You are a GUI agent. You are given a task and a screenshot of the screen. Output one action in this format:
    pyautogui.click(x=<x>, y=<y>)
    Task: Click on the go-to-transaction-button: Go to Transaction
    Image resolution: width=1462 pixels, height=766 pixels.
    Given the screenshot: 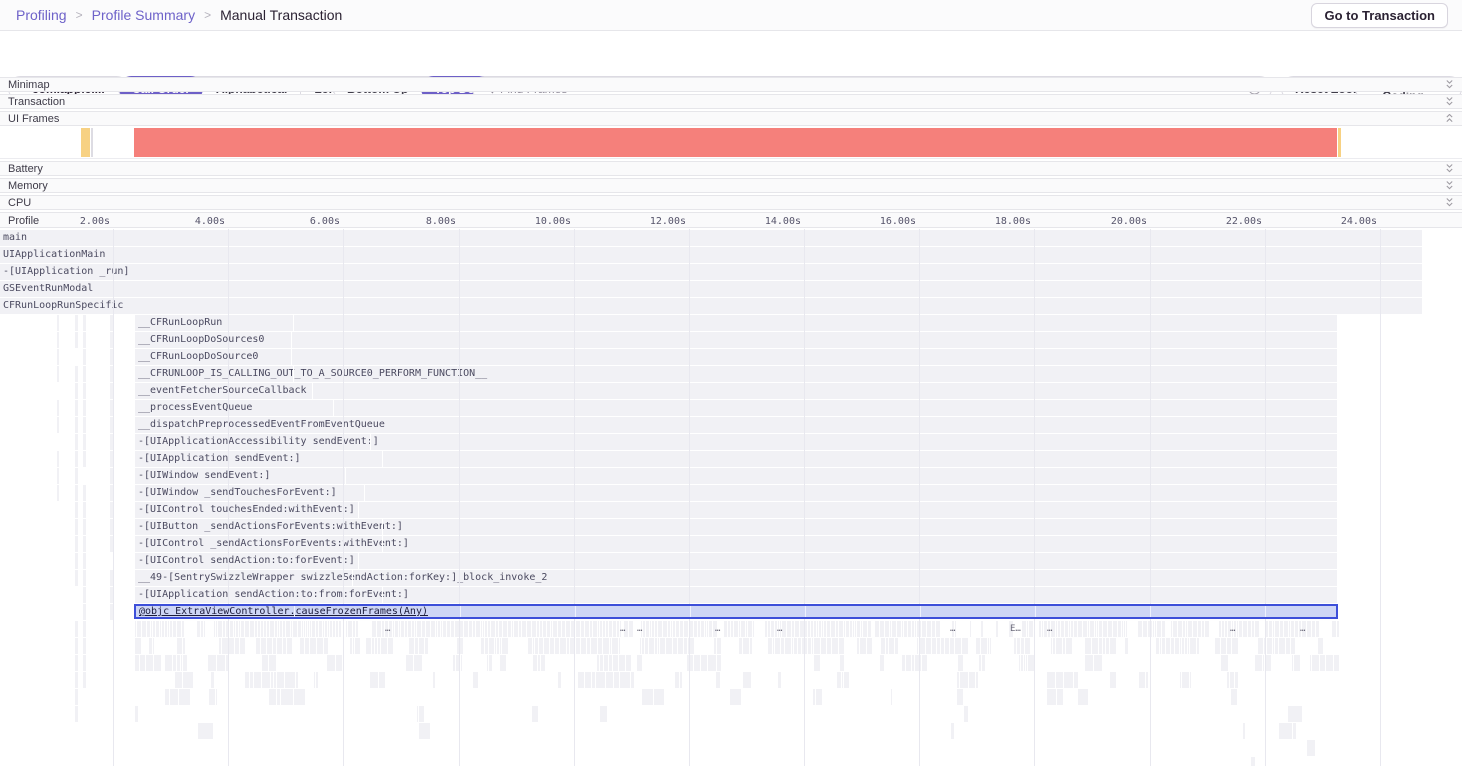 What is the action you would take?
    pyautogui.click(x=1379, y=15)
    